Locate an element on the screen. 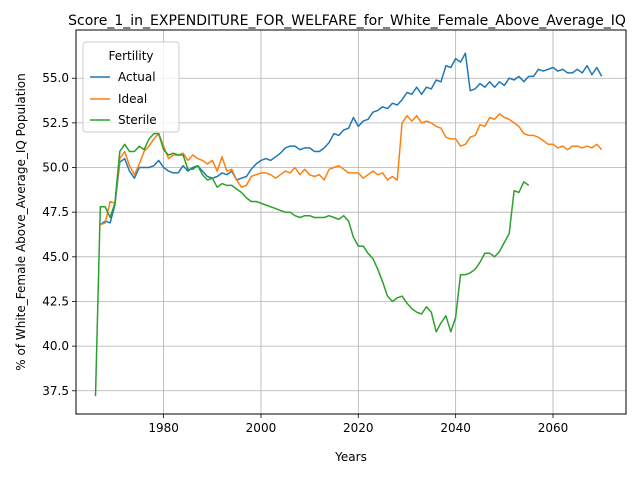 The image size is (640, 480). y-tick-label: 42.5 is located at coordinates (55, 301).